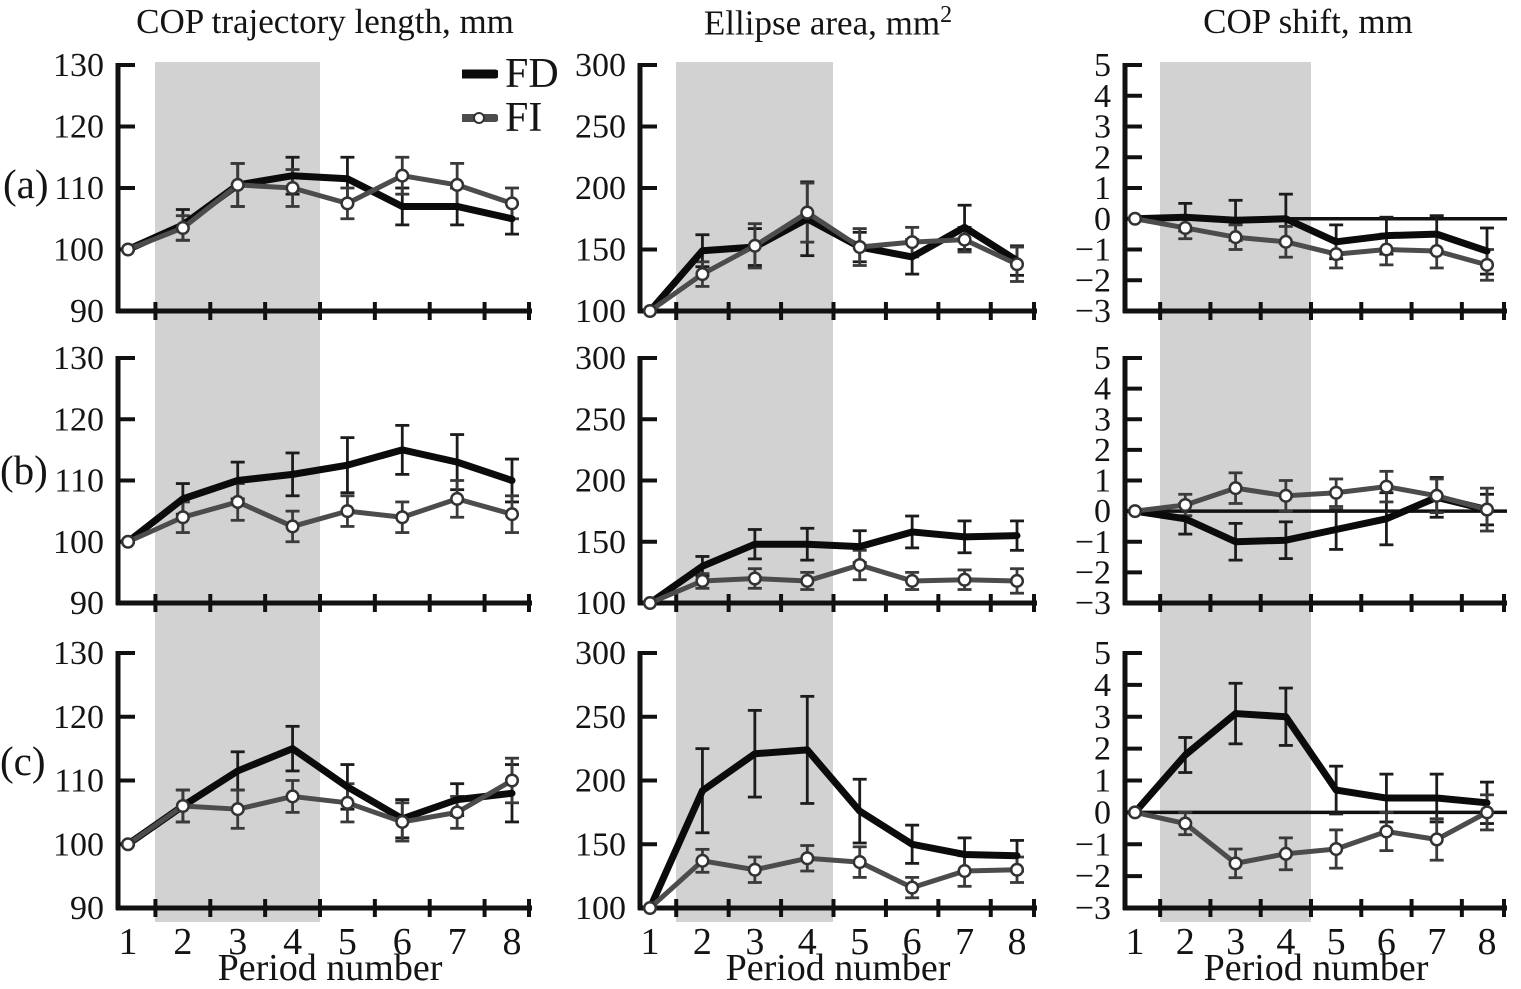  I want to click on column-title-cop-shift: COP shift, mm, so click(1308, 21).